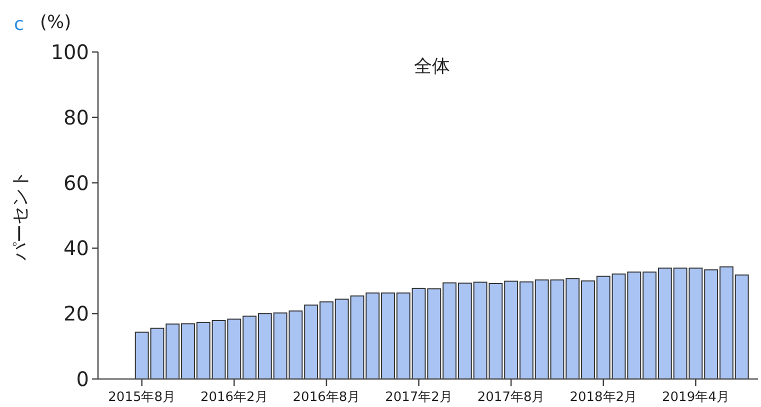 The width and height of the screenshot is (761, 407). I want to click on y-tick-label: 20, so click(76, 314).